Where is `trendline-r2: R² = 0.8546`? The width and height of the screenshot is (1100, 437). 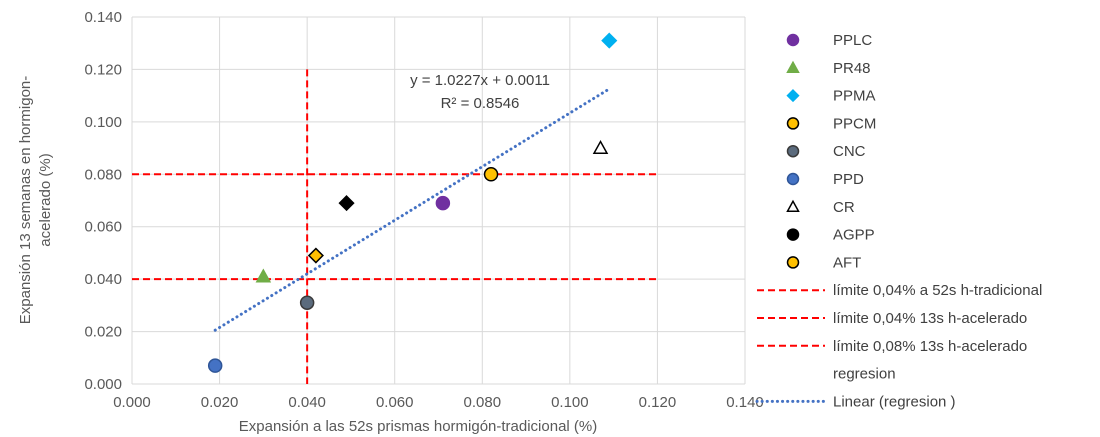 trendline-r2: R² = 0.8546 is located at coordinates (480, 103).